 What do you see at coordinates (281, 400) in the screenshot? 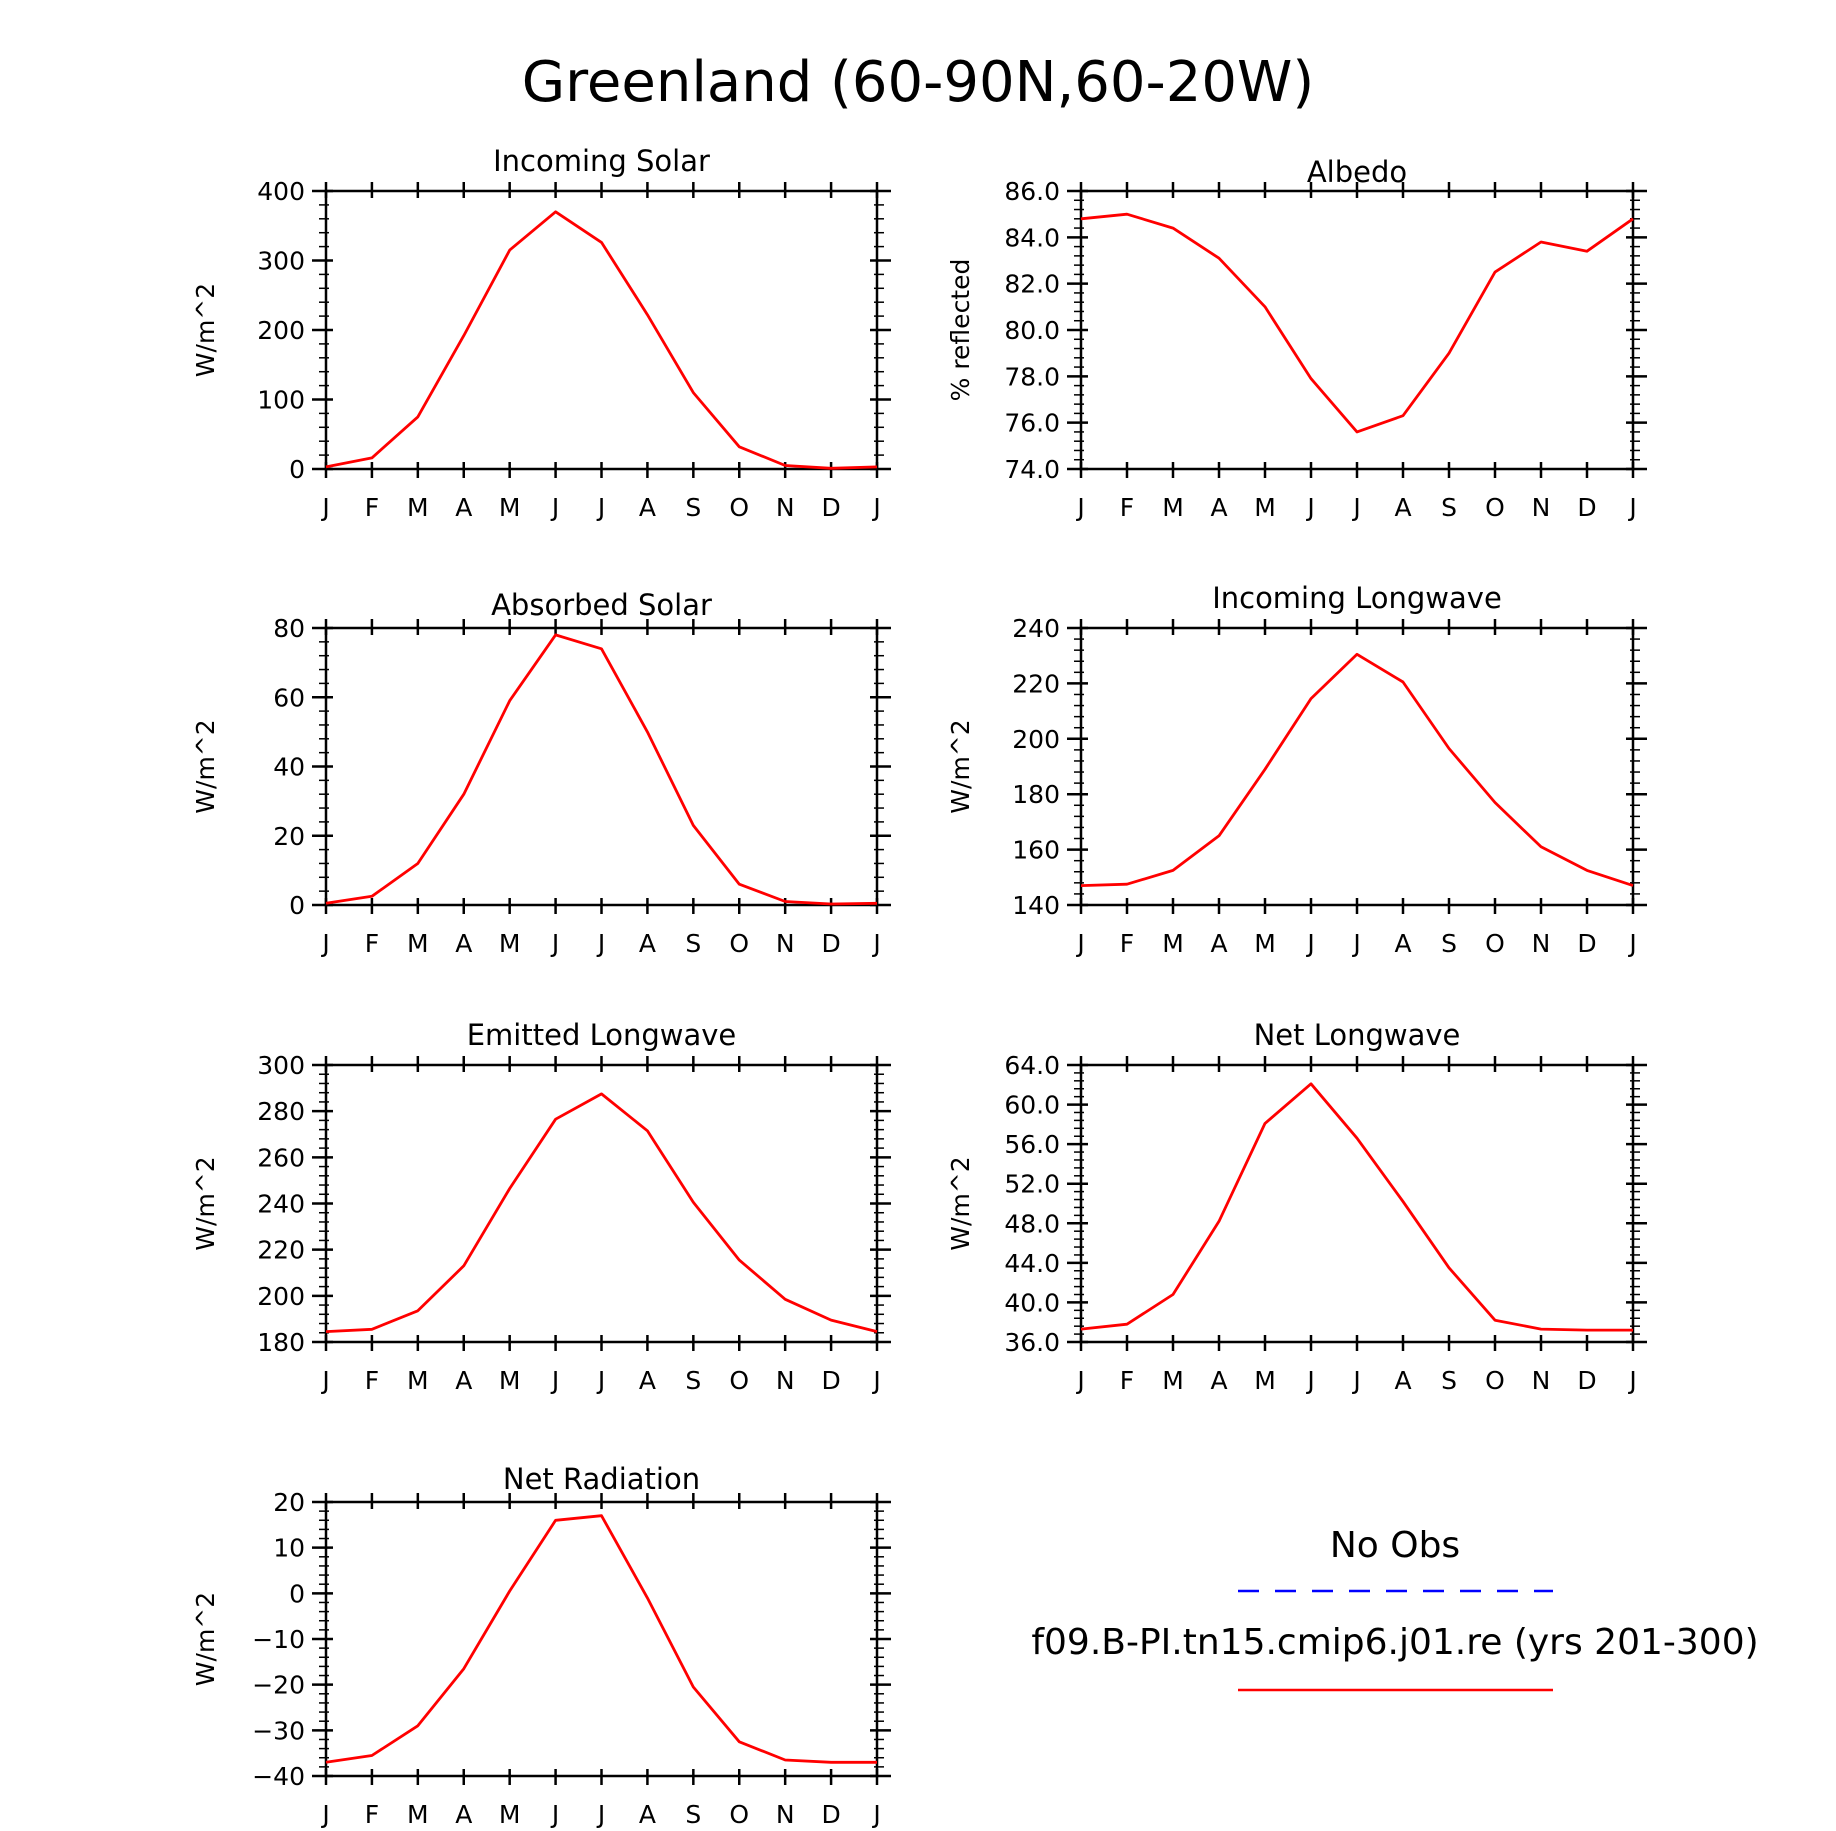
I see `y-tick-label: 100` at bounding box center [281, 400].